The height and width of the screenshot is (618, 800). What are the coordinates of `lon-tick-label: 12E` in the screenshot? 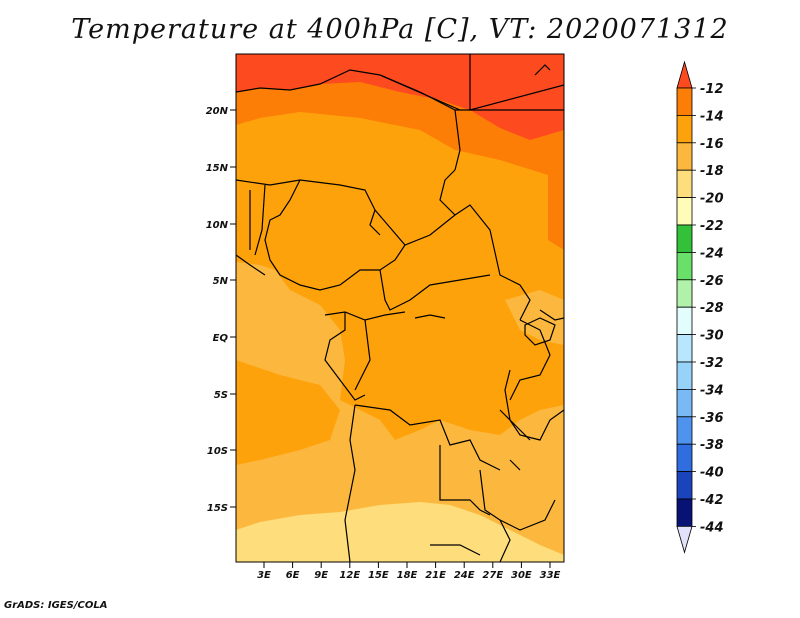 It's located at (349, 575).